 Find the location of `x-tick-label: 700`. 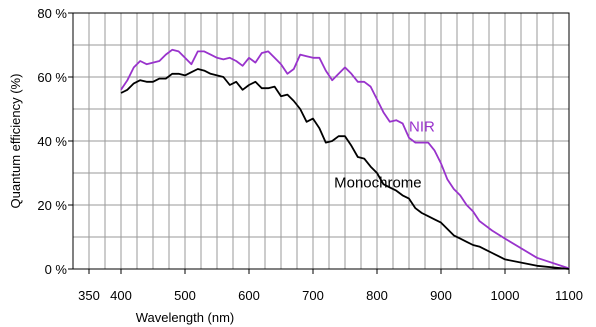

x-tick-label: 700 is located at coordinates (313, 295).